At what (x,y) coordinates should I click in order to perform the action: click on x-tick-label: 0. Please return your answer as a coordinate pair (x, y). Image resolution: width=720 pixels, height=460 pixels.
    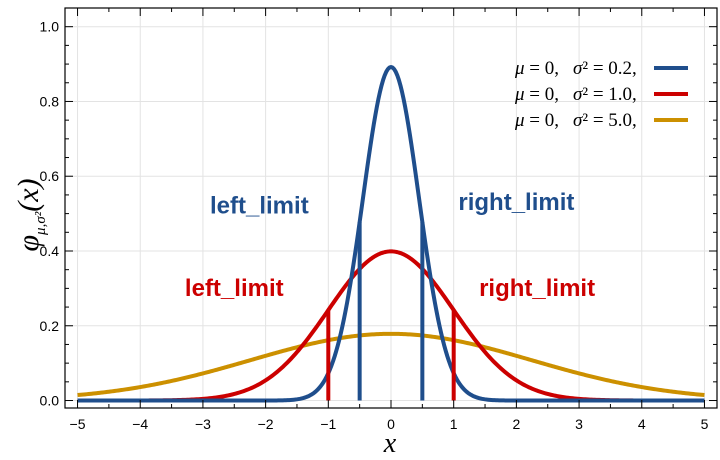
    Looking at the image, I should click on (391, 424).